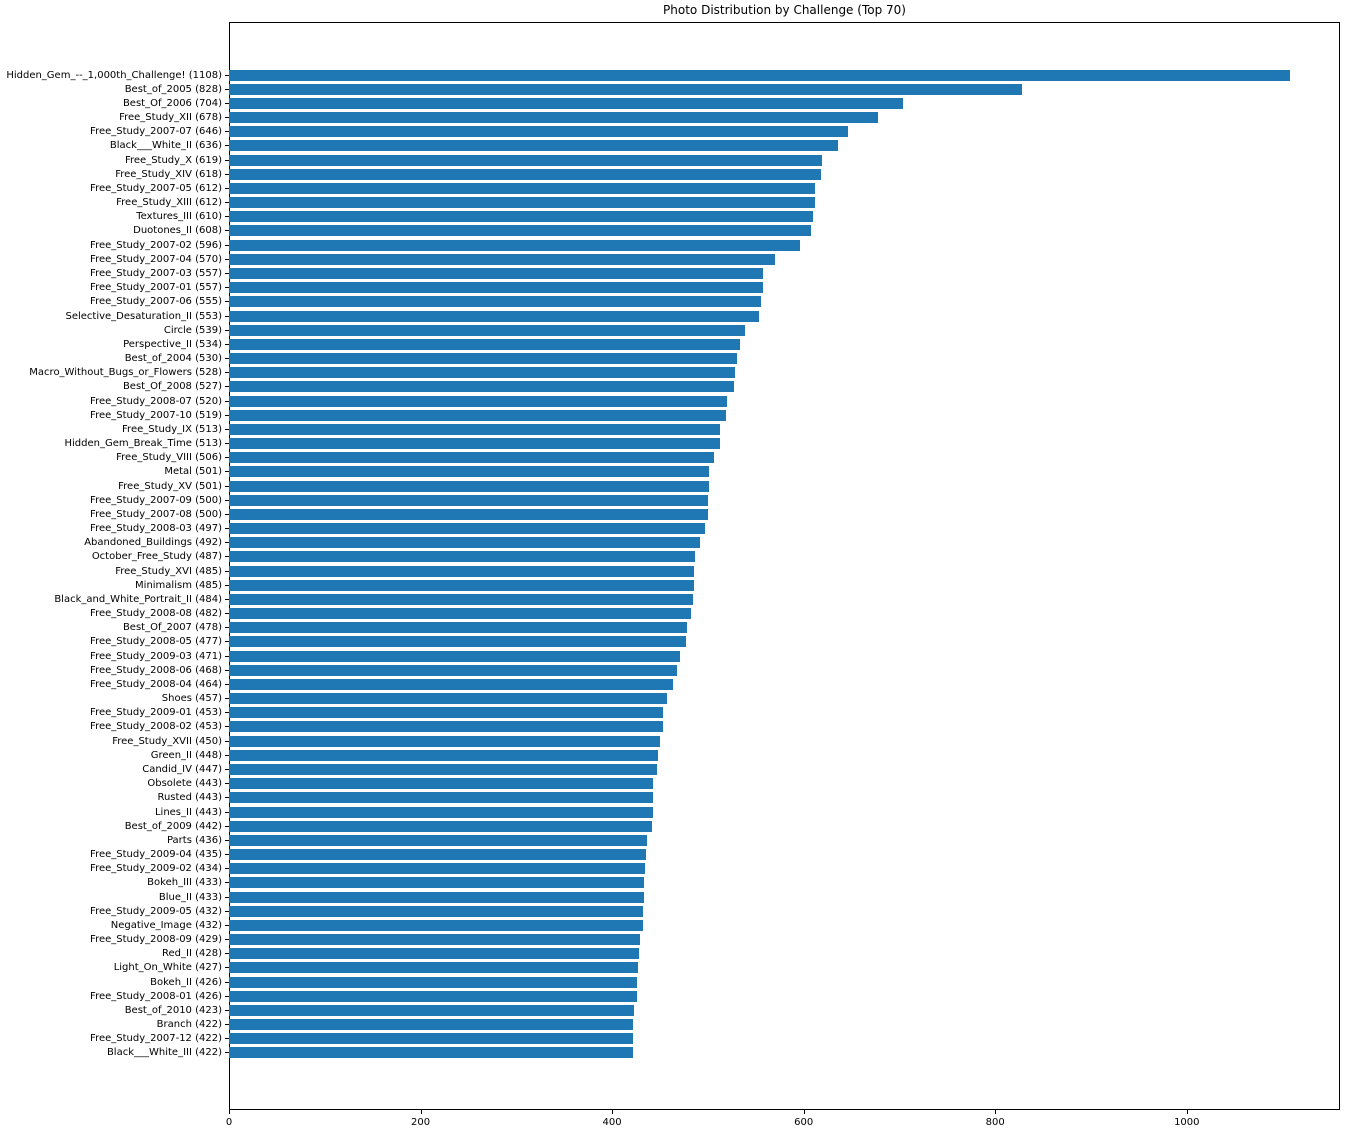 The height and width of the screenshot is (1134, 1352). What do you see at coordinates (138, 599) in the screenshot?
I see `y-tick-label: Black_and_White_Portrait_II (484)` at bounding box center [138, 599].